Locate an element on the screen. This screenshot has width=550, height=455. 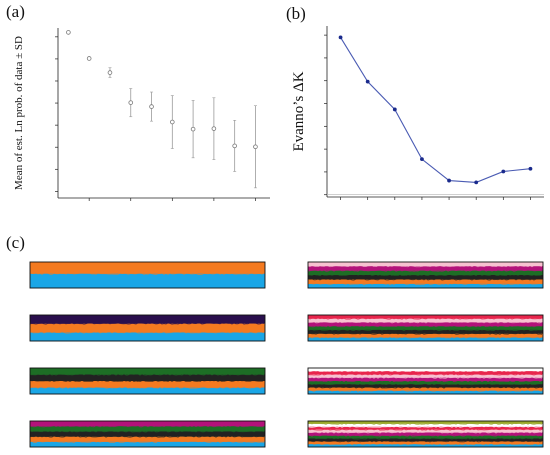
y-axis-title-b: Evanno’s ΔK is located at coordinates (299, 111).